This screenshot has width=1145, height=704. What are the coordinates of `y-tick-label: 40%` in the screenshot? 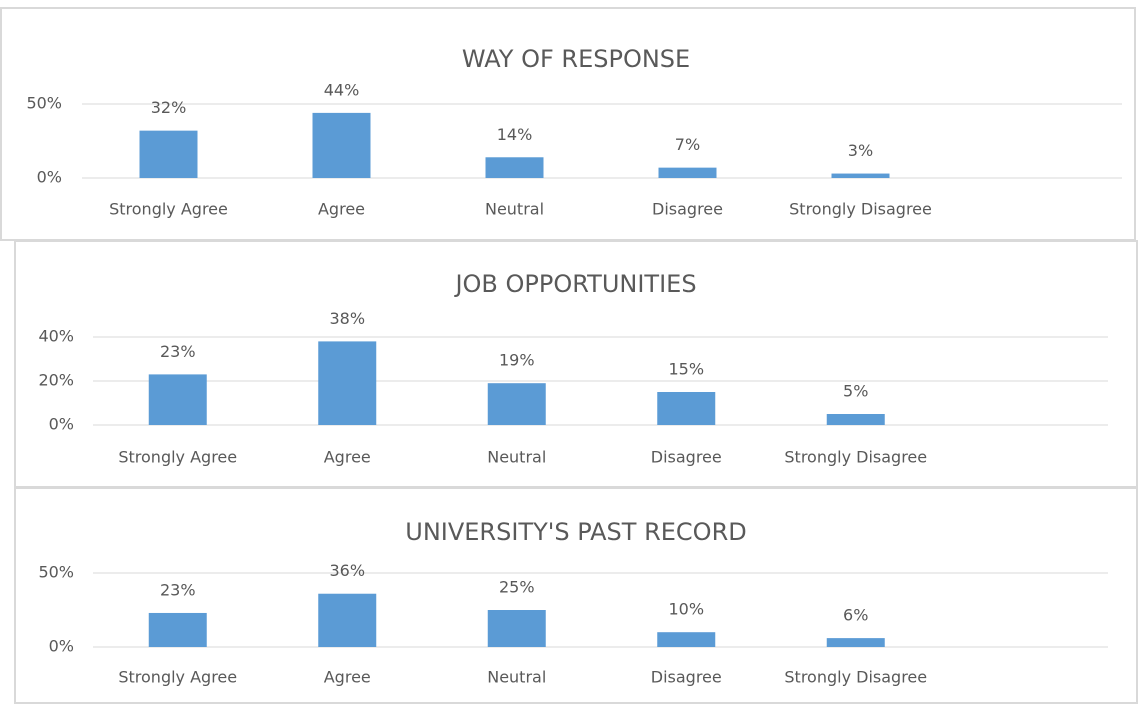 It's located at (56, 336).